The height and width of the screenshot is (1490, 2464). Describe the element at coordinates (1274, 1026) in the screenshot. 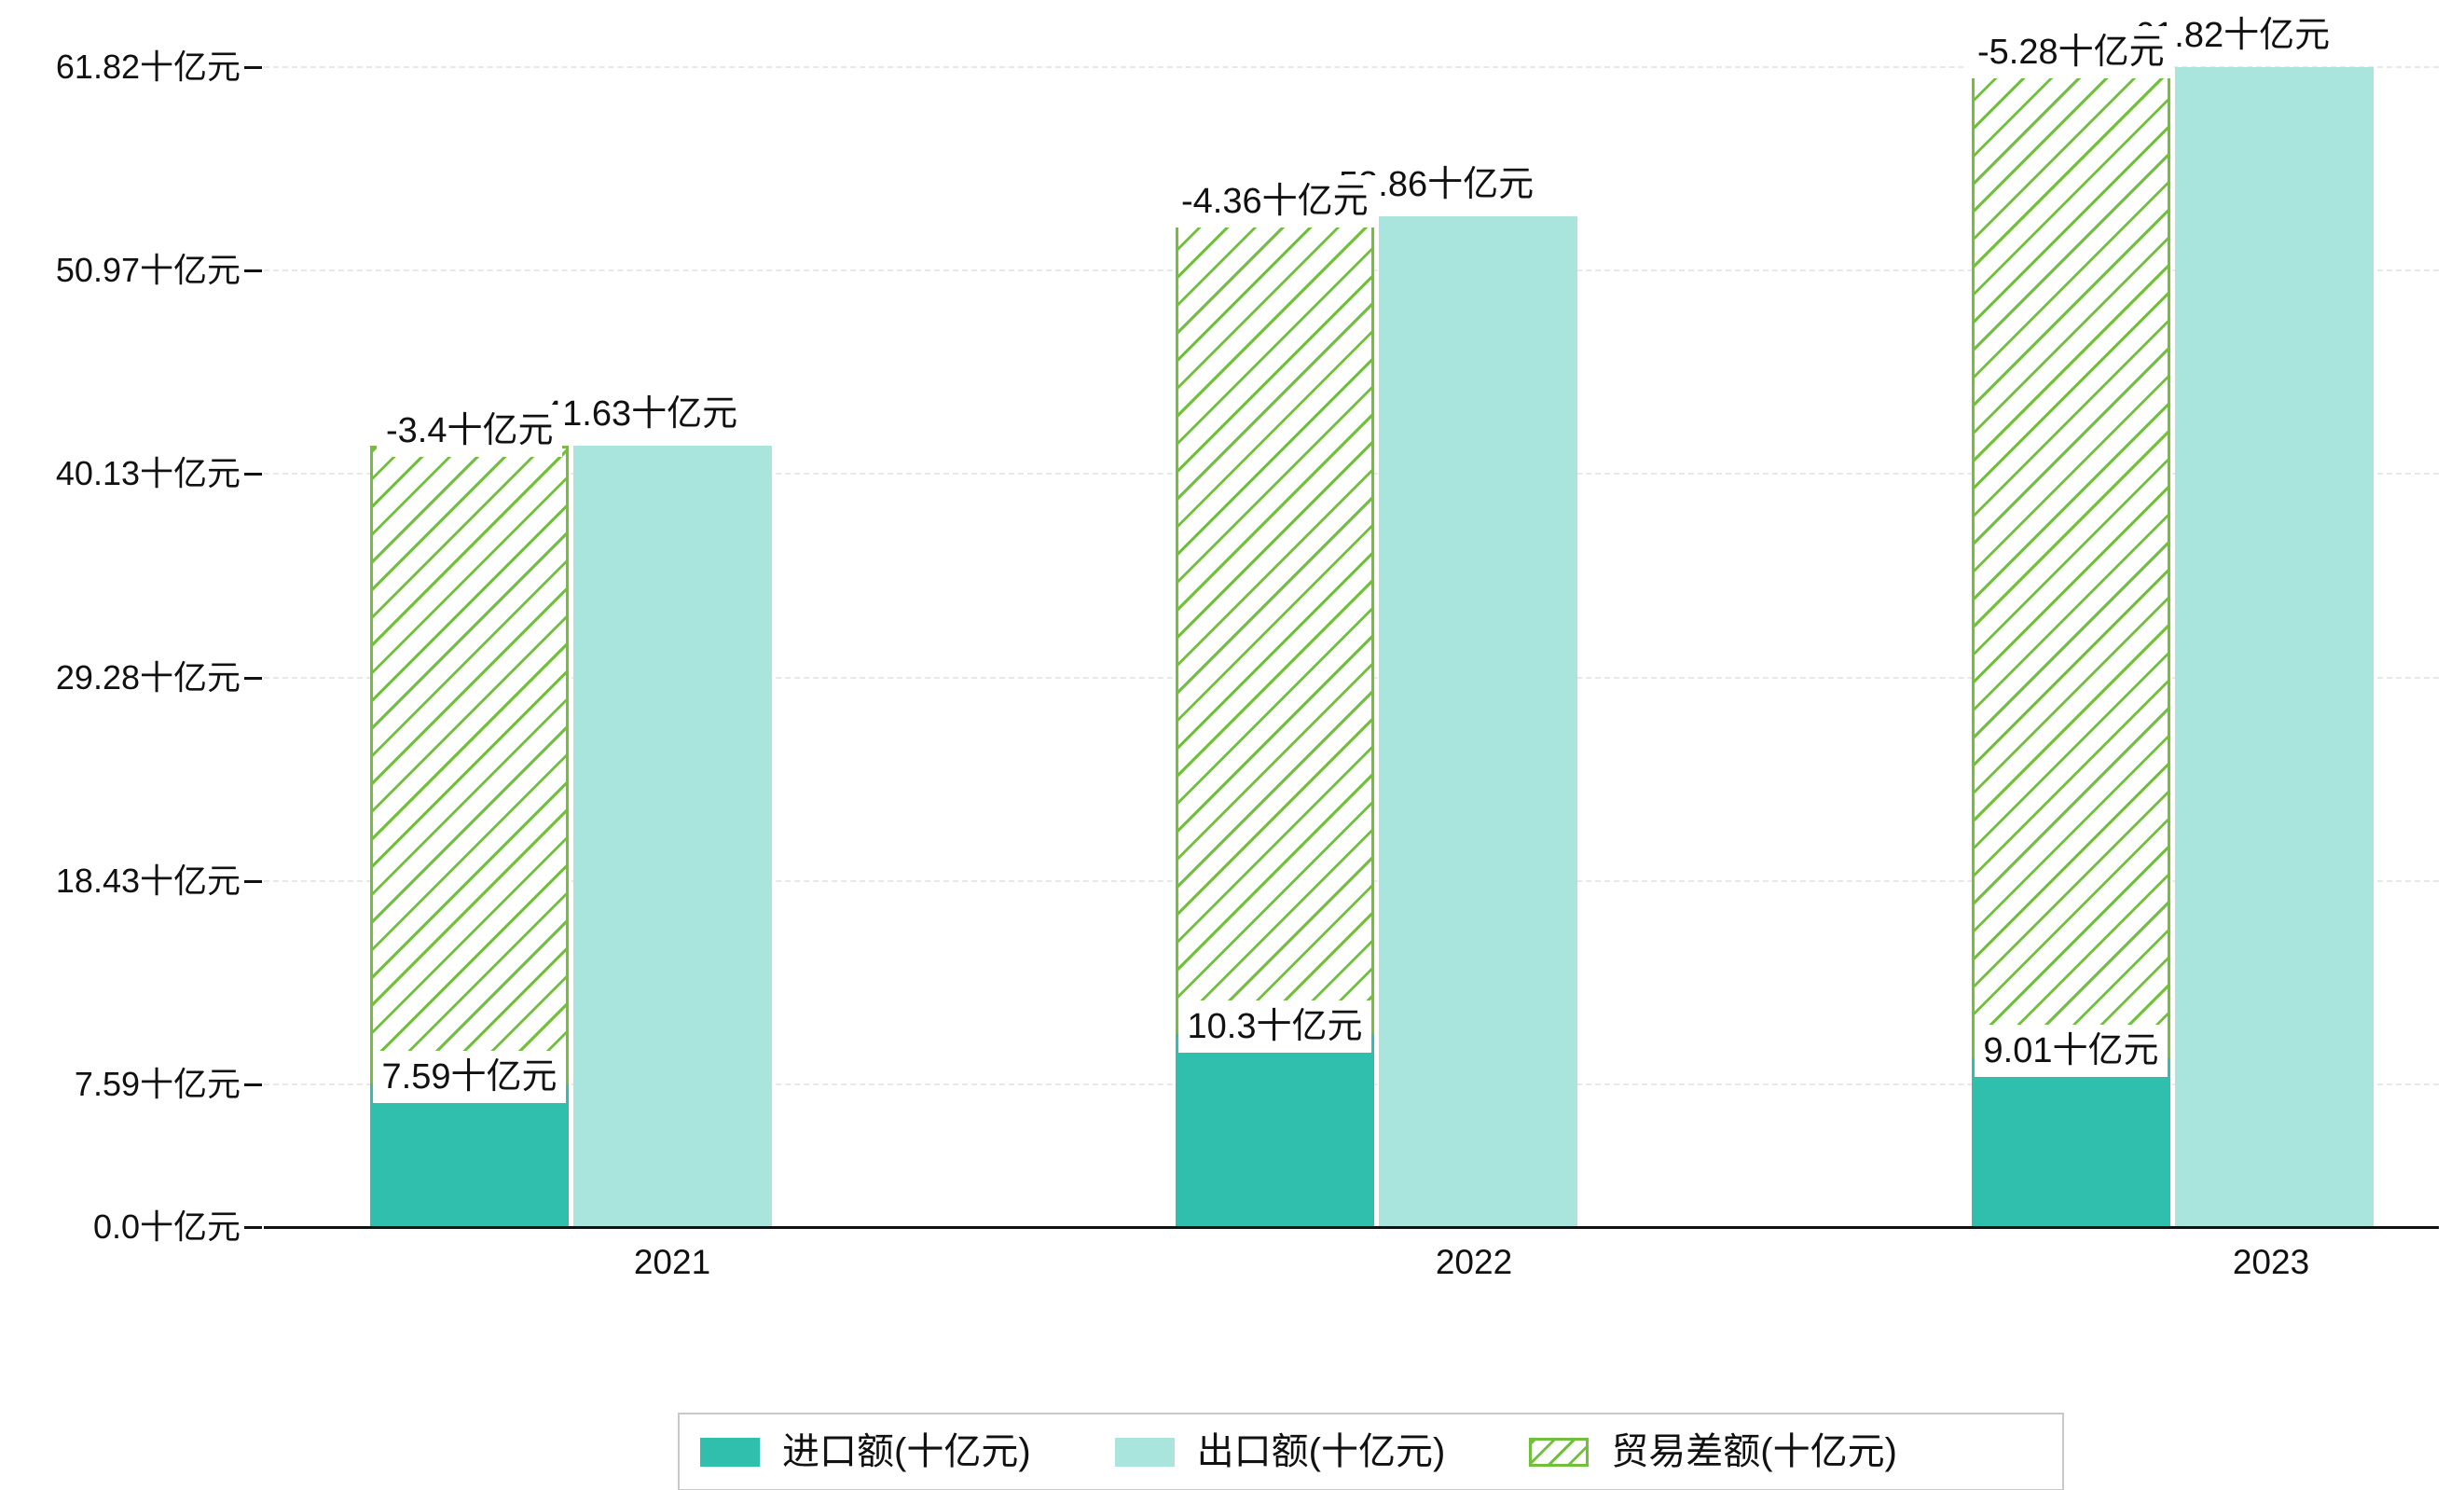

I see `import-value-label: 10.3十亿元` at that location.